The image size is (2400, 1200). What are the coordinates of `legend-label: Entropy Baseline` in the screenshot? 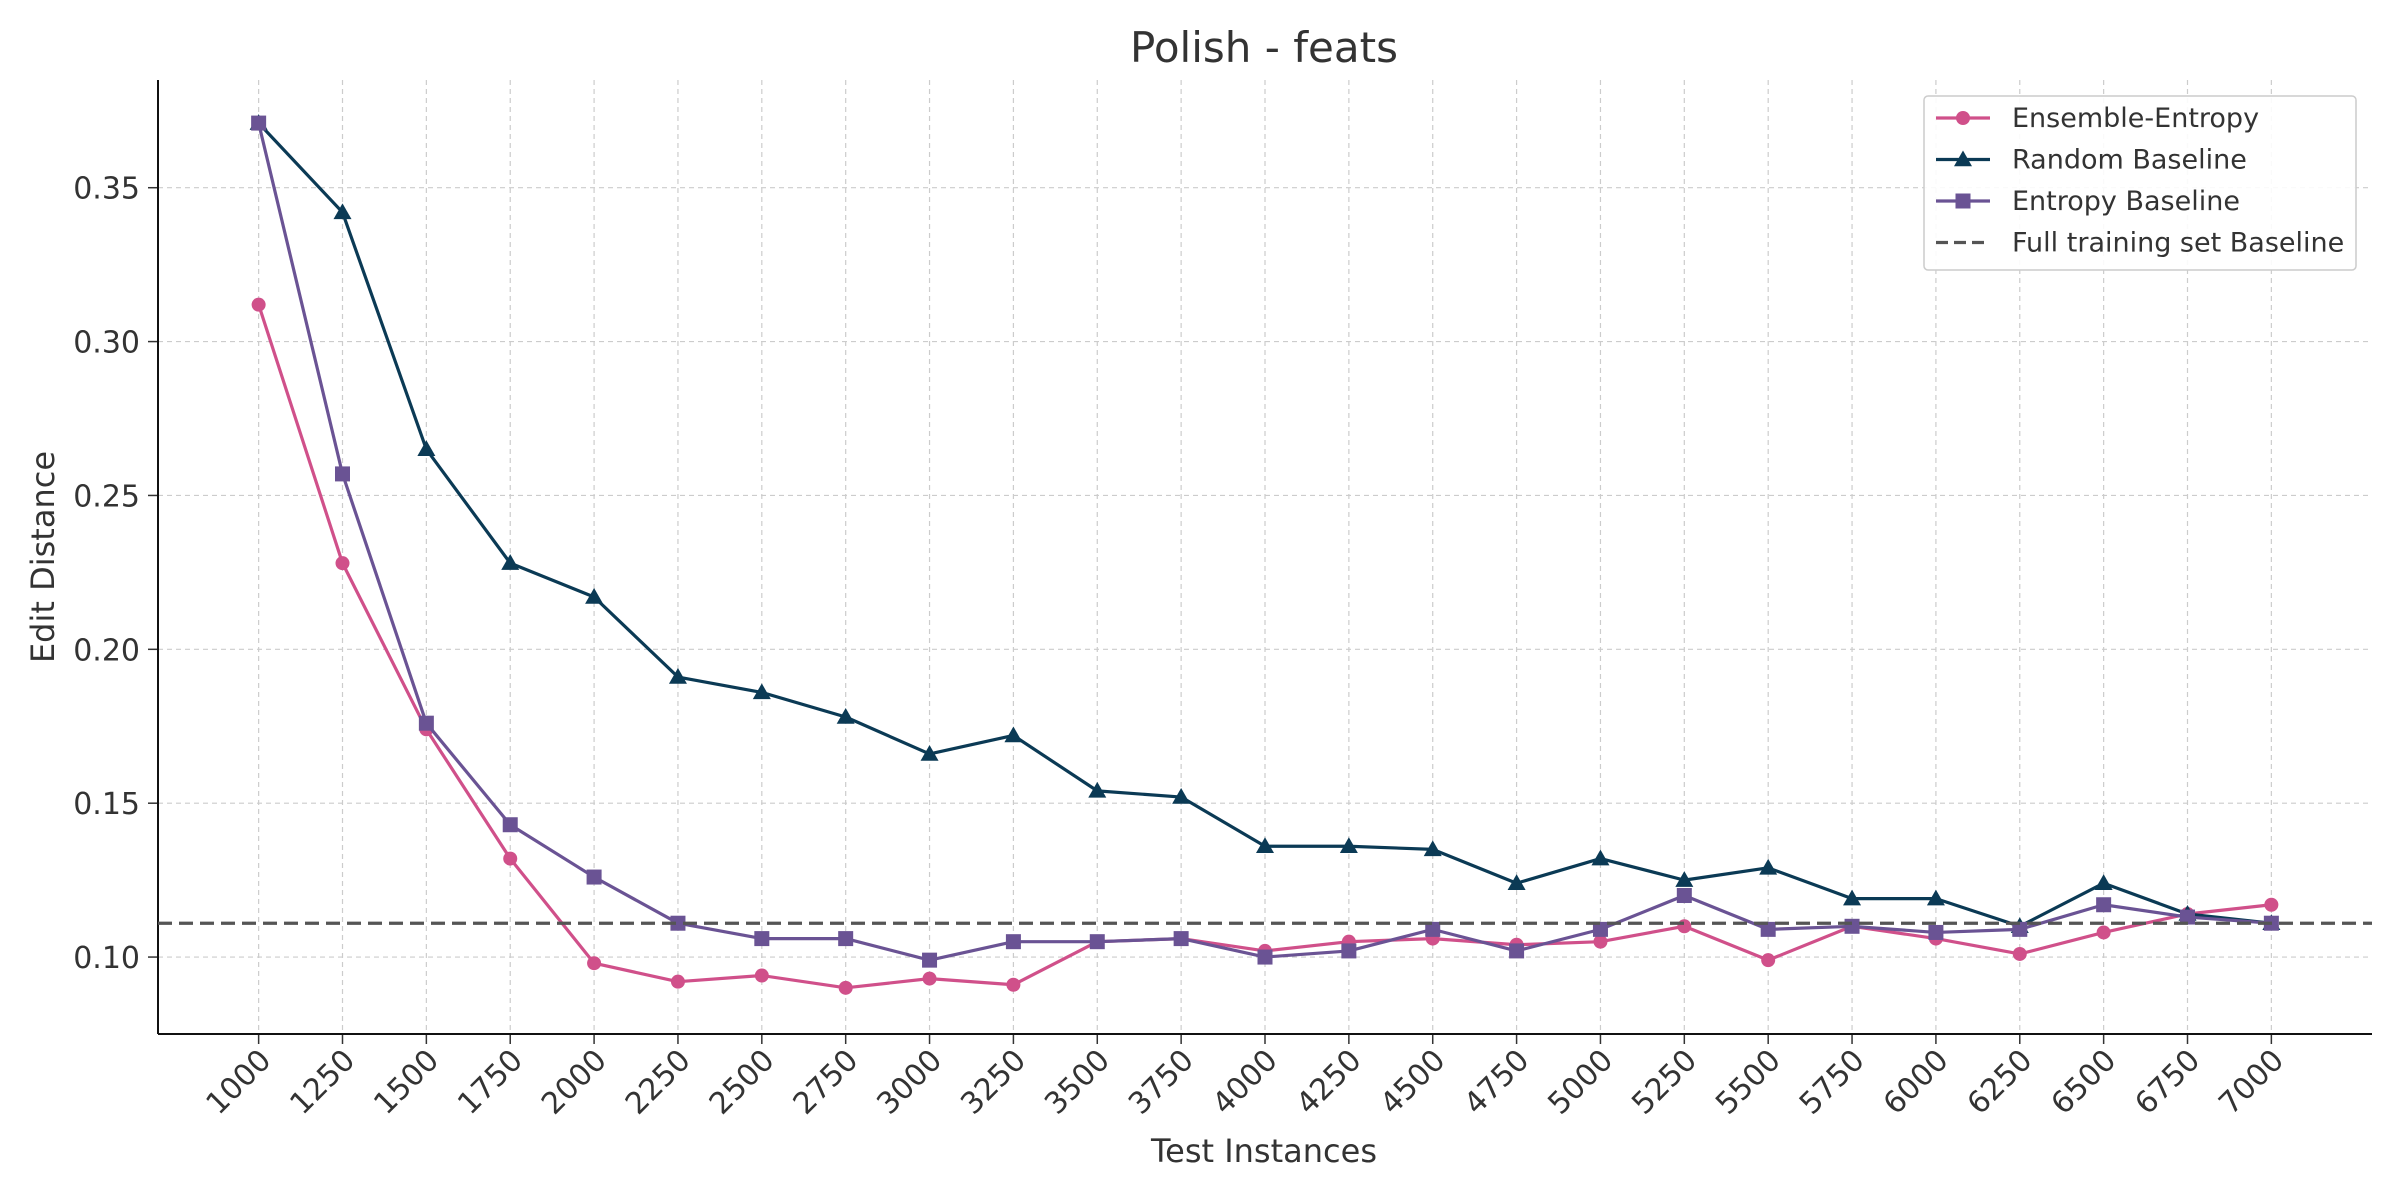 It's located at (2126, 201).